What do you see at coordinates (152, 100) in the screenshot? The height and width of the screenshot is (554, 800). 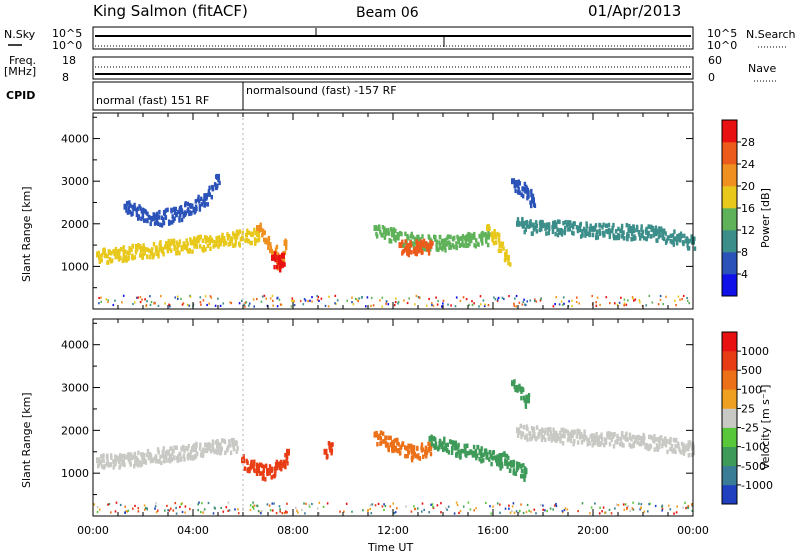 I see `cpid-segment-label: normal (fast) 151 RF` at bounding box center [152, 100].